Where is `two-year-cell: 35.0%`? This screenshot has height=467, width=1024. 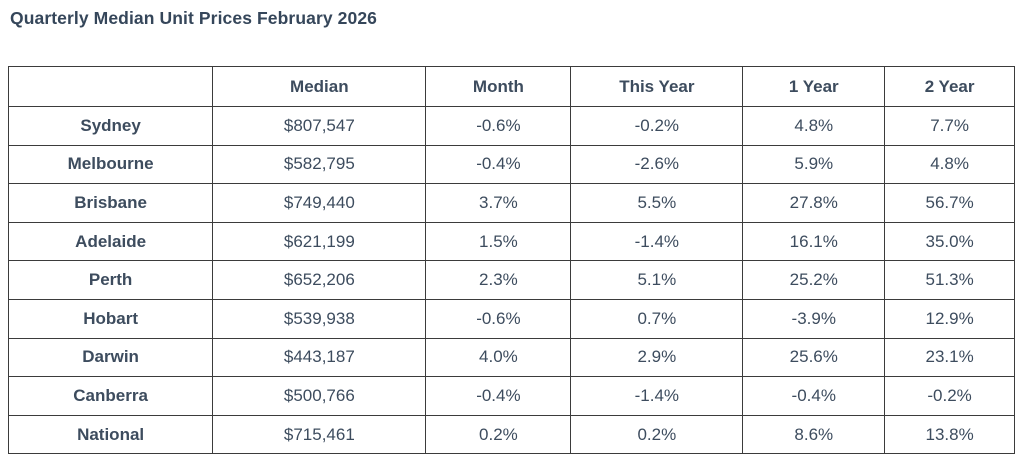 two-year-cell: 35.0% is located at coordinates (949, 241).